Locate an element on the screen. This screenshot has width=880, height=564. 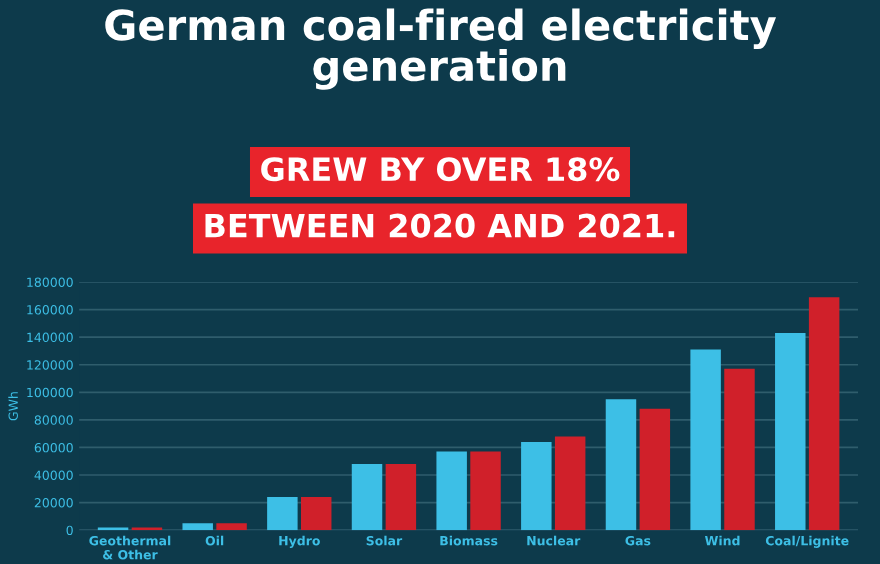
chart-subtitle: GREW BY OVER 18% BETWEEN 2020 AND 2021. is located at coordinates (440, 197).